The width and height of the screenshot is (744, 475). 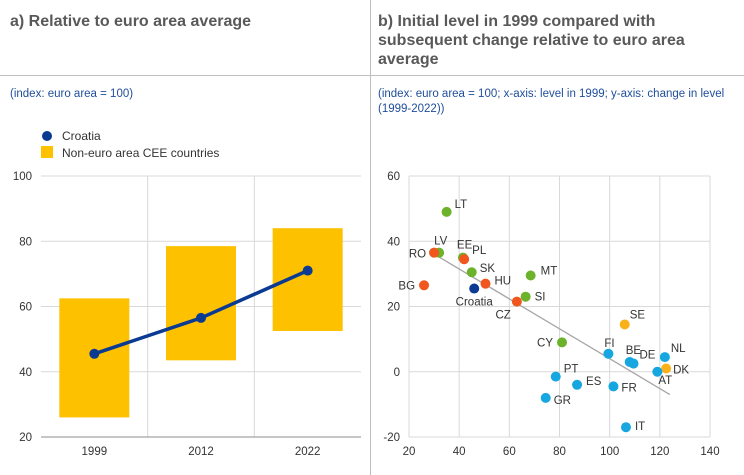 I want to click on point-label: FR, so click(x=628, y=388).